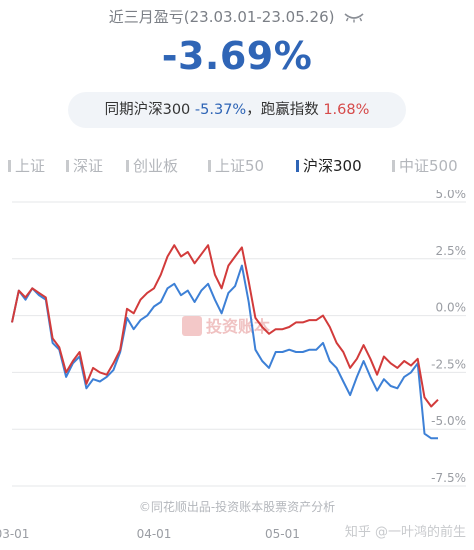 Image resolution: width=474 pixels, height=550 pixels. I want to click on eye-closed-icon, so click(354, 18).